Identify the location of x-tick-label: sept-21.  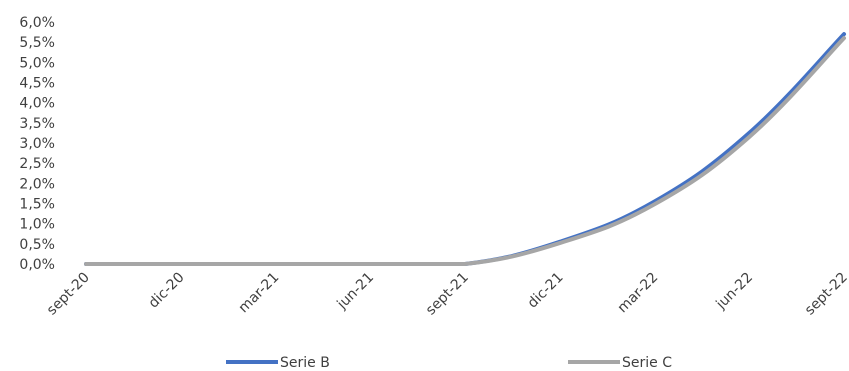
(447, 294).